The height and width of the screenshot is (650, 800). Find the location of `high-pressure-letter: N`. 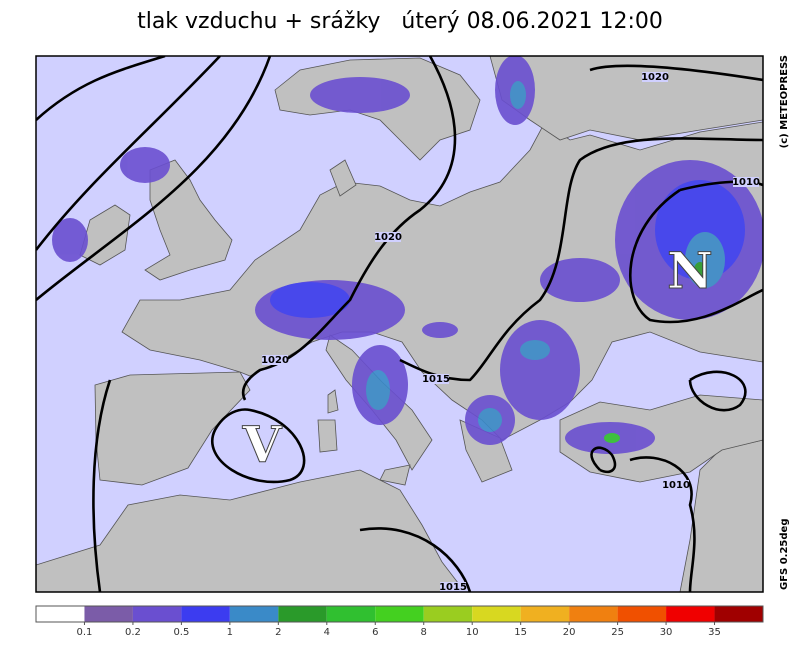

high-pressure-letter: N is located at coordinates (690, 270).